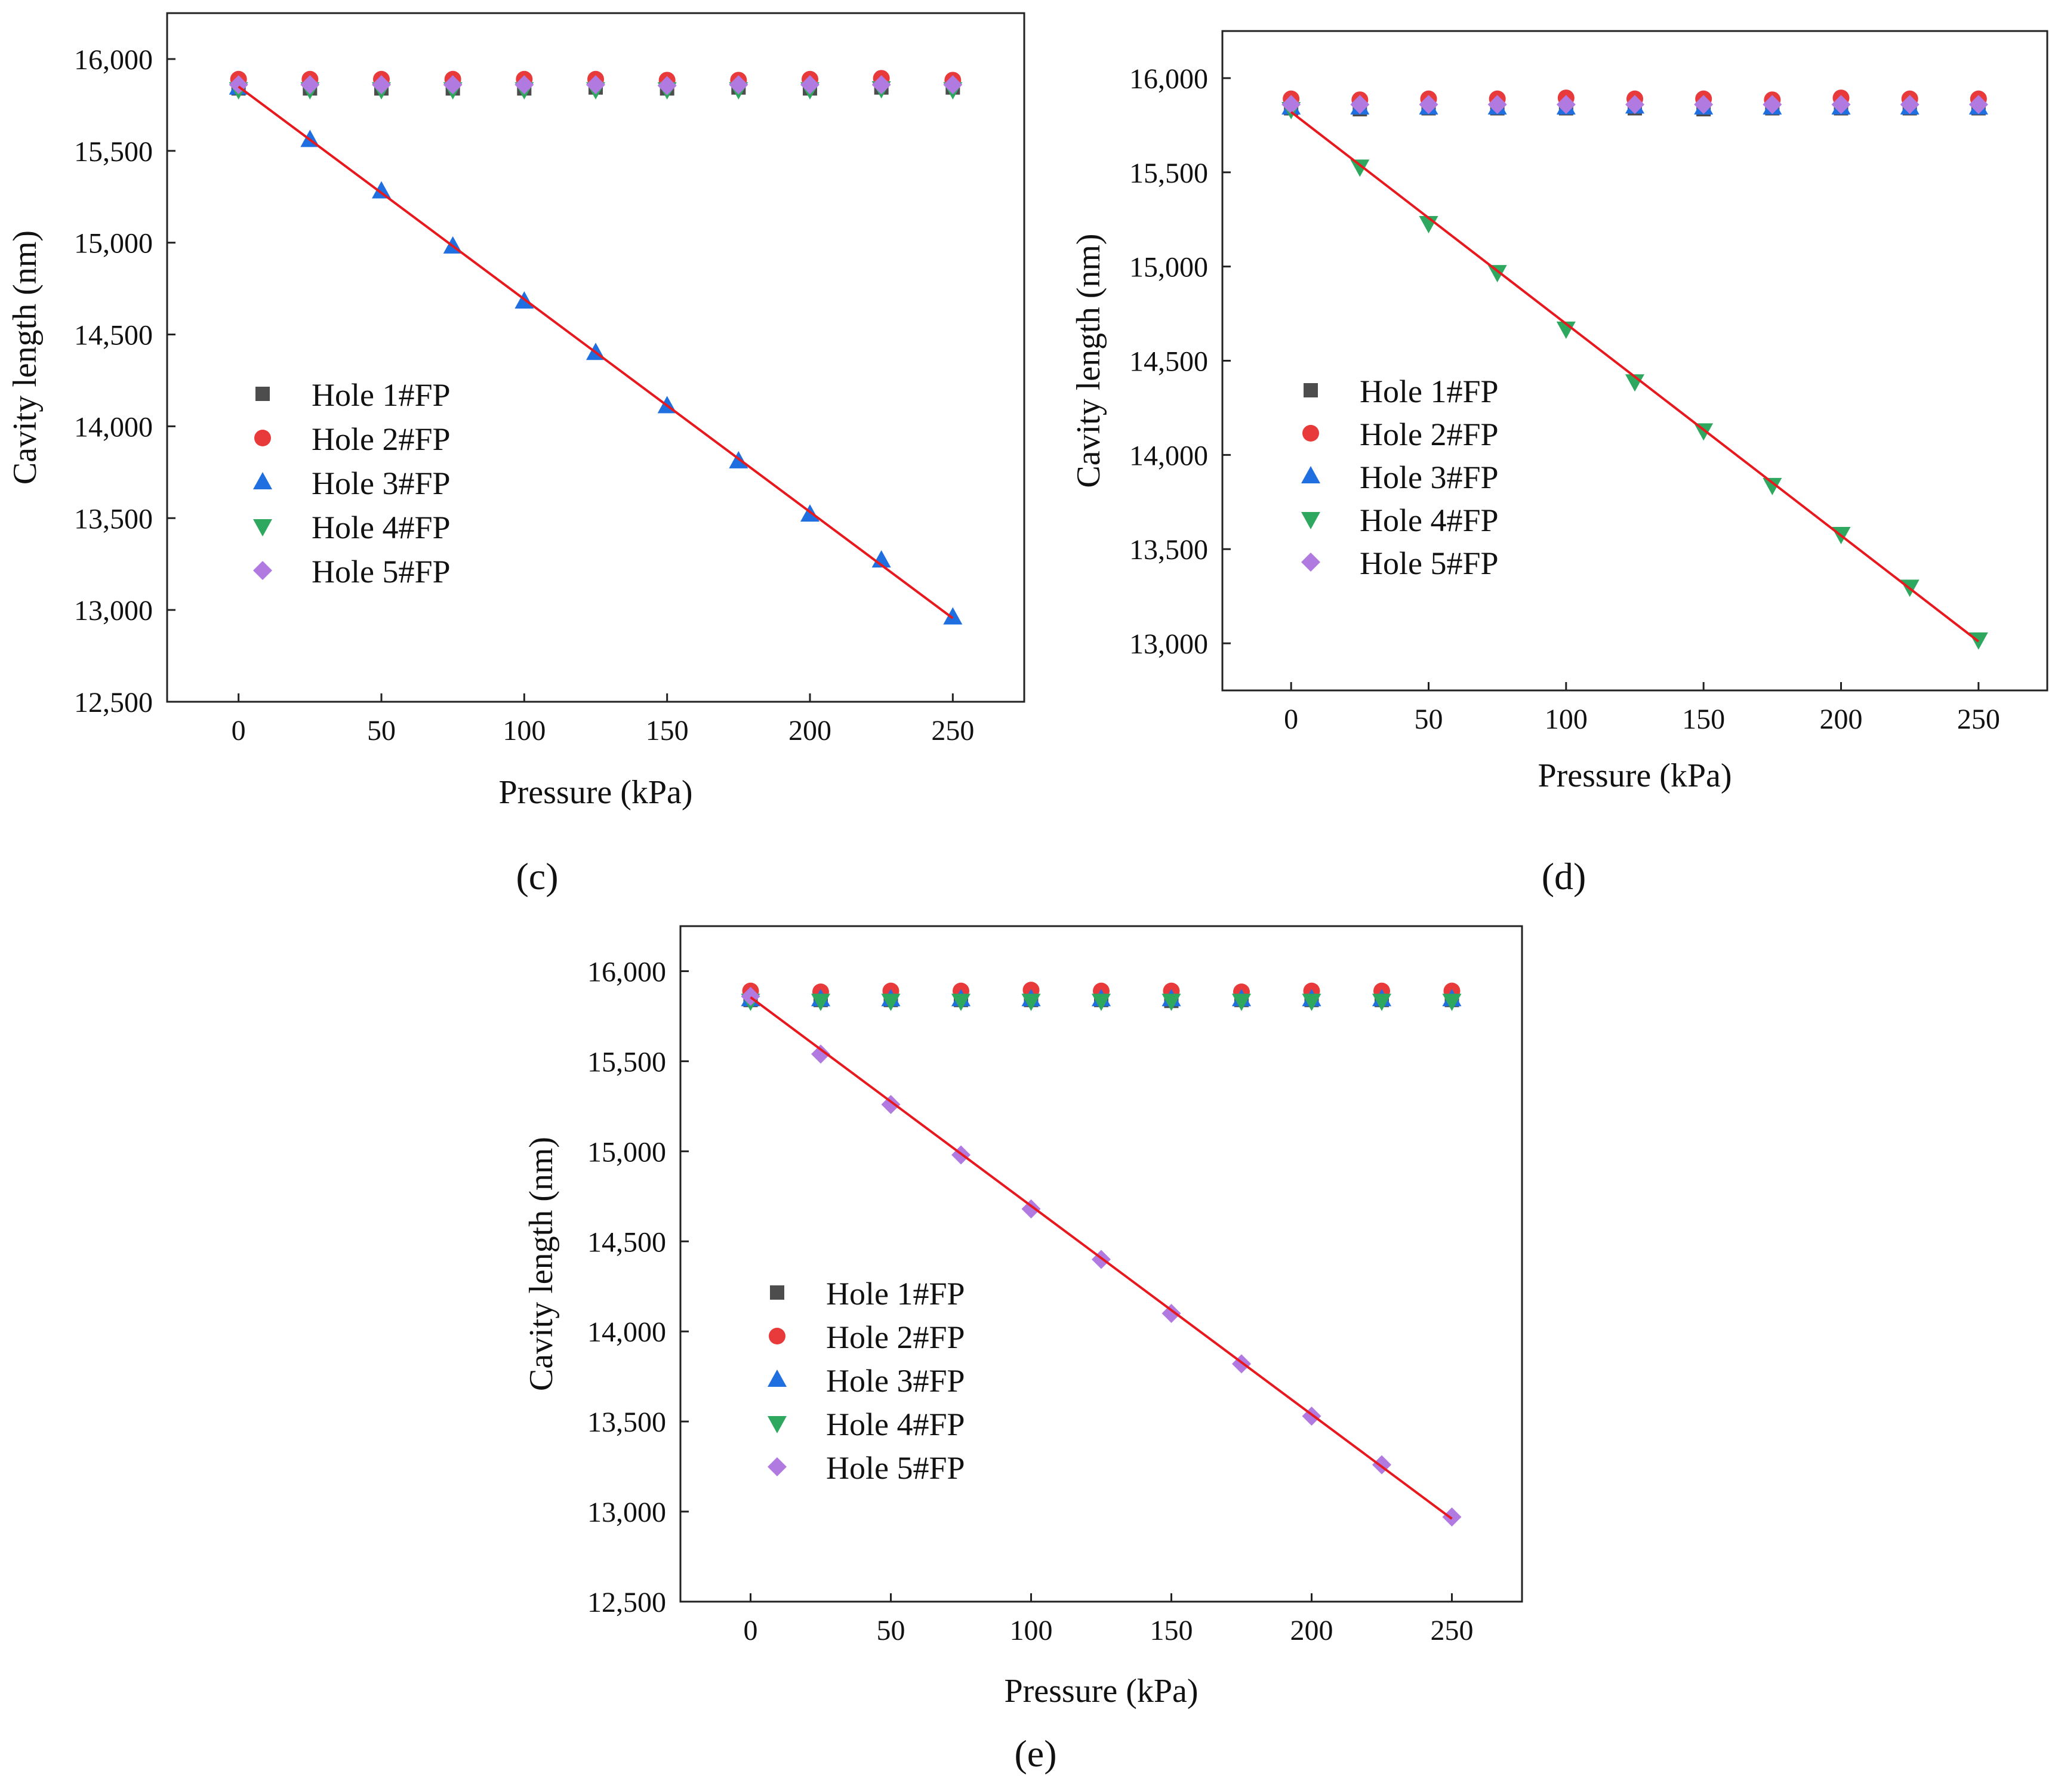  Describe the element at coordinates (524, 731) in the screenshot. I see `x-tick-label-c-2: 100` at that location.